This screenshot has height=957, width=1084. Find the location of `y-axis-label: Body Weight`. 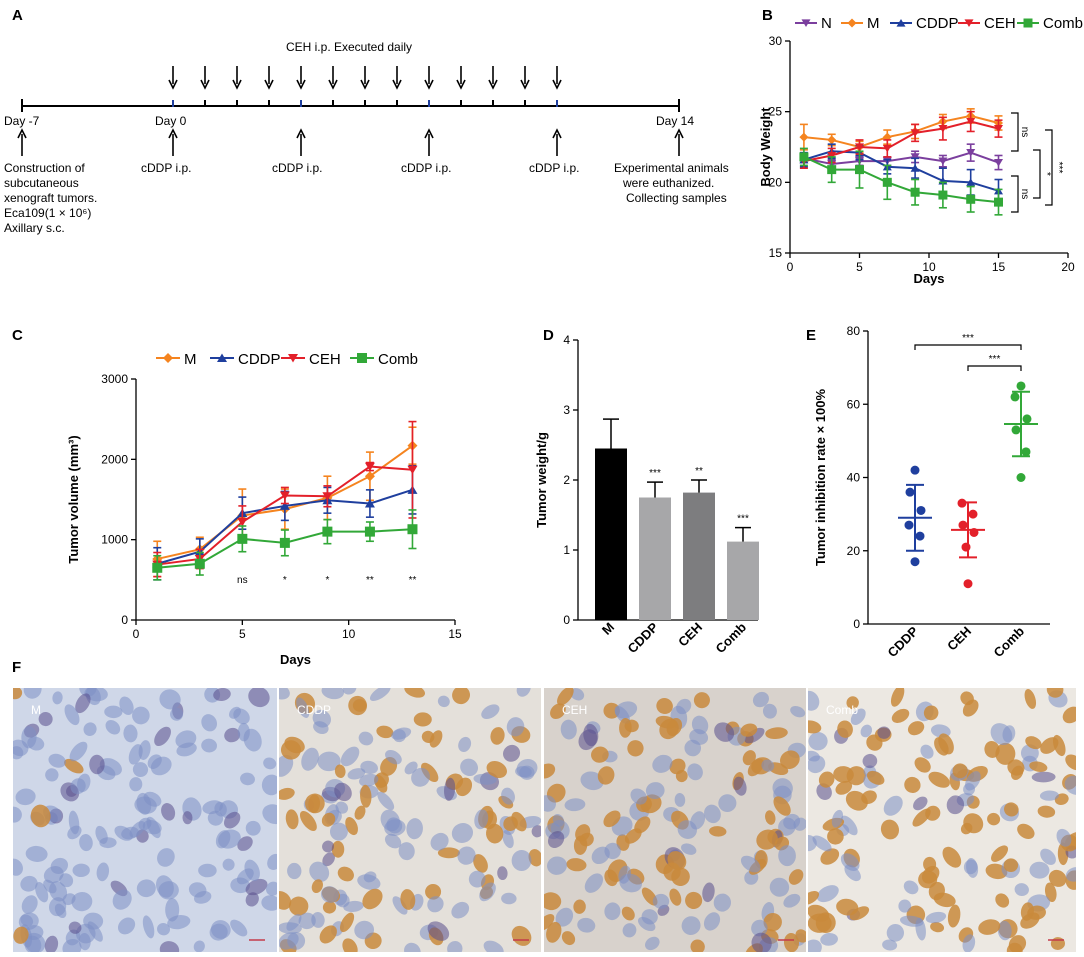

y-axis-label: Body Weight is located at coordinates (765, 147).